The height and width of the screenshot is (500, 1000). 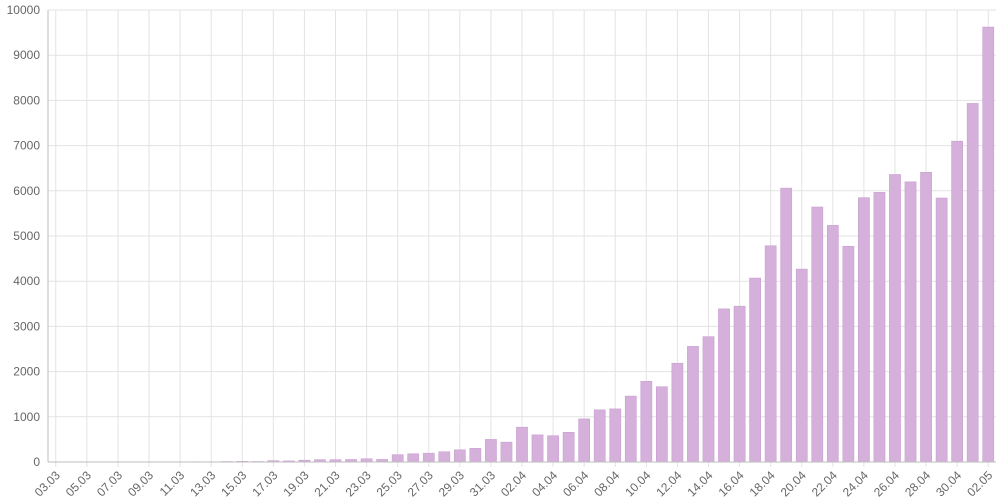 I want to click on x-tick-label: 08.04, so click(x=606, y=483).